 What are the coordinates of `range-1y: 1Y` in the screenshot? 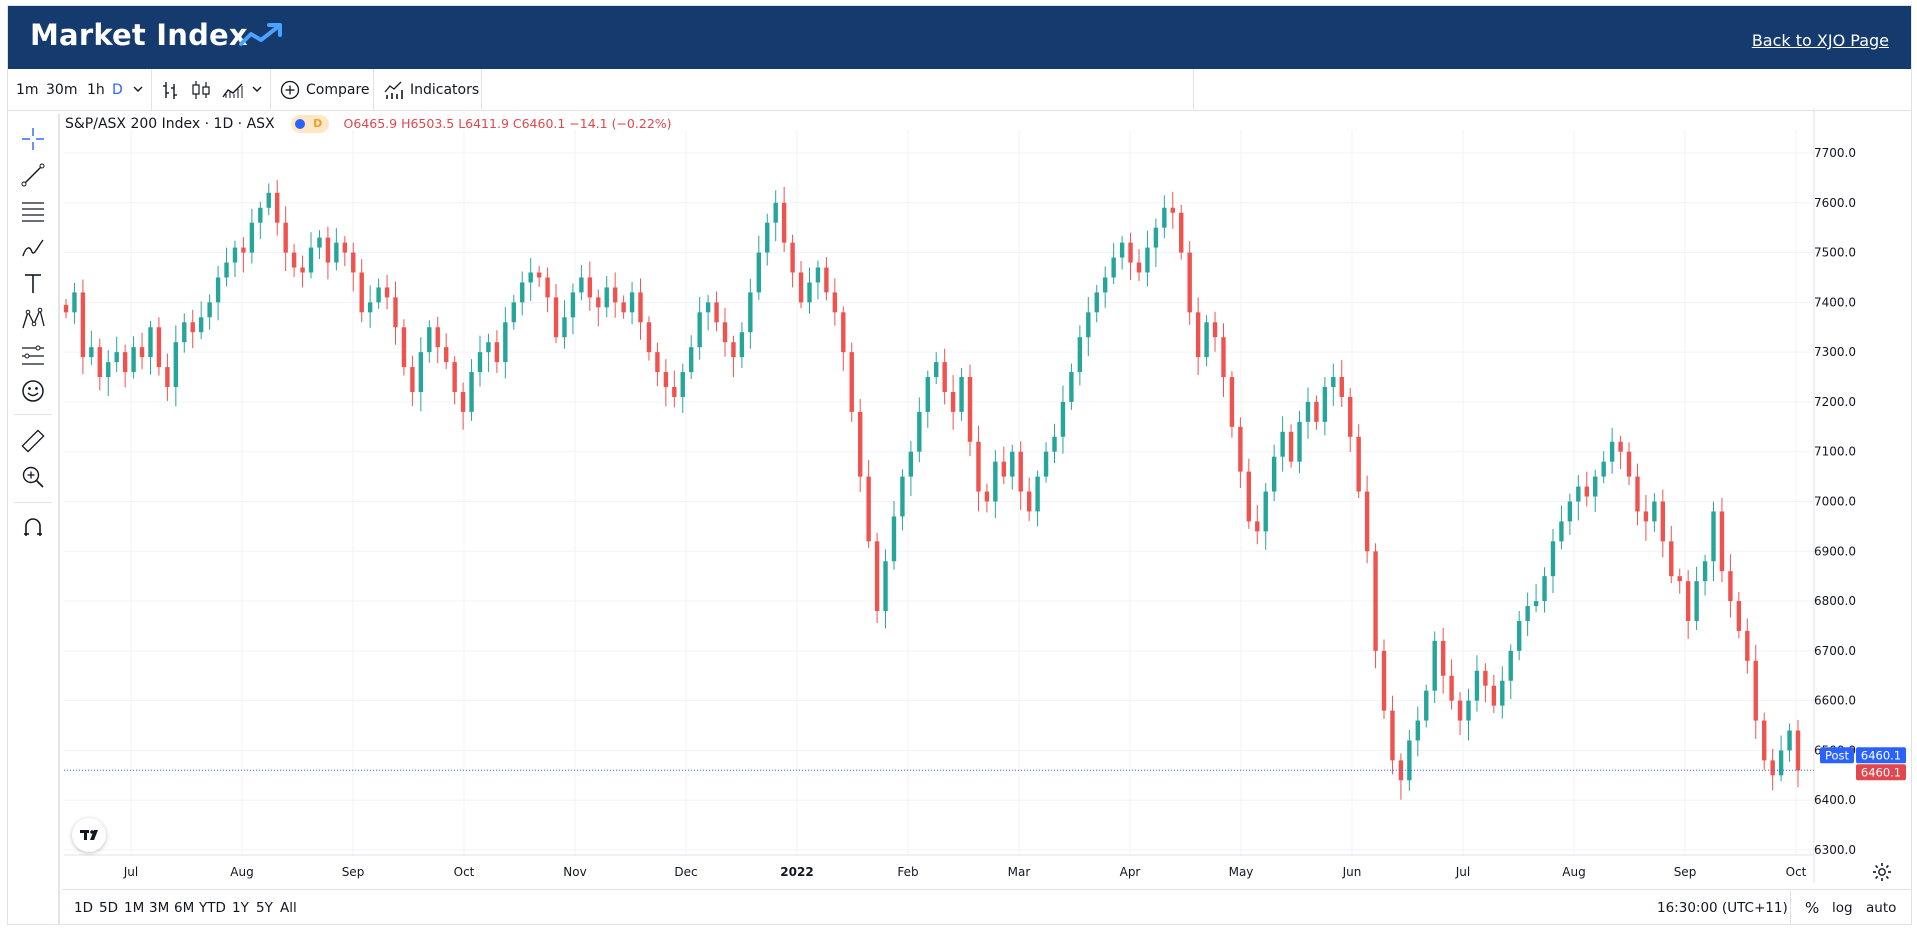 It's located at (240, 908).